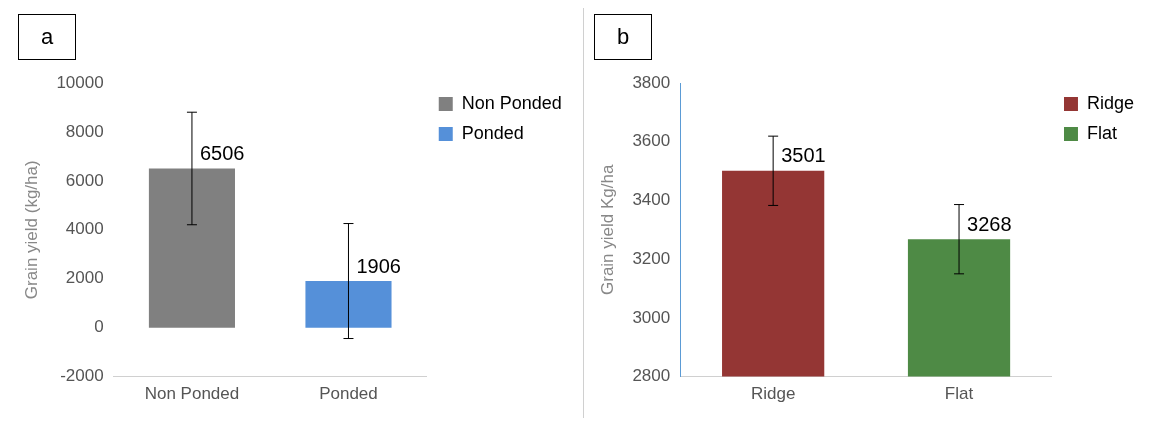 This screenshot has width=1176, height=430. What do you see at coordinates (623, 37) in the screenshot?
I see `text: b` at bounding box center [623, 37].